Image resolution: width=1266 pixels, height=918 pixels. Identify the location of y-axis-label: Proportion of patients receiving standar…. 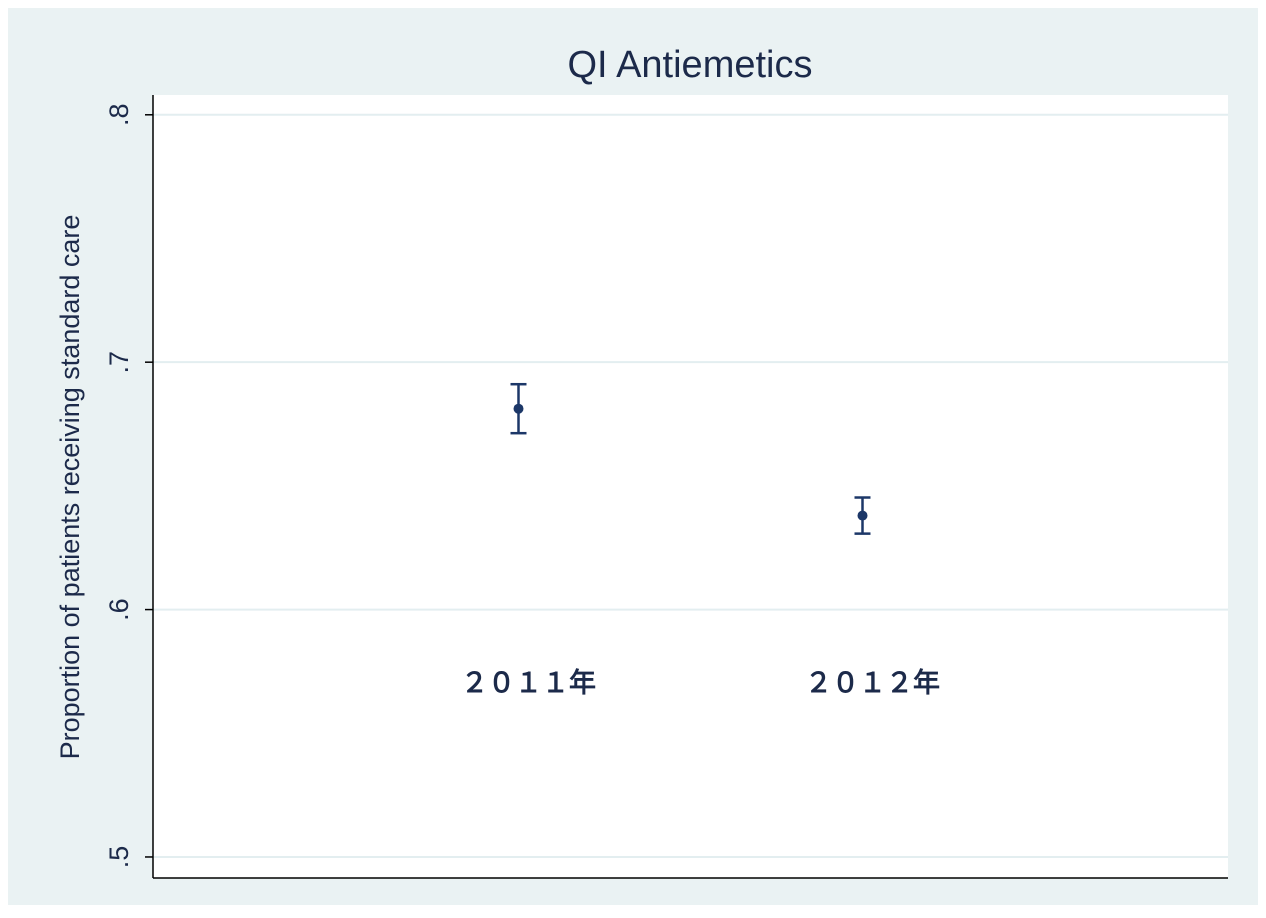
(70, 487).